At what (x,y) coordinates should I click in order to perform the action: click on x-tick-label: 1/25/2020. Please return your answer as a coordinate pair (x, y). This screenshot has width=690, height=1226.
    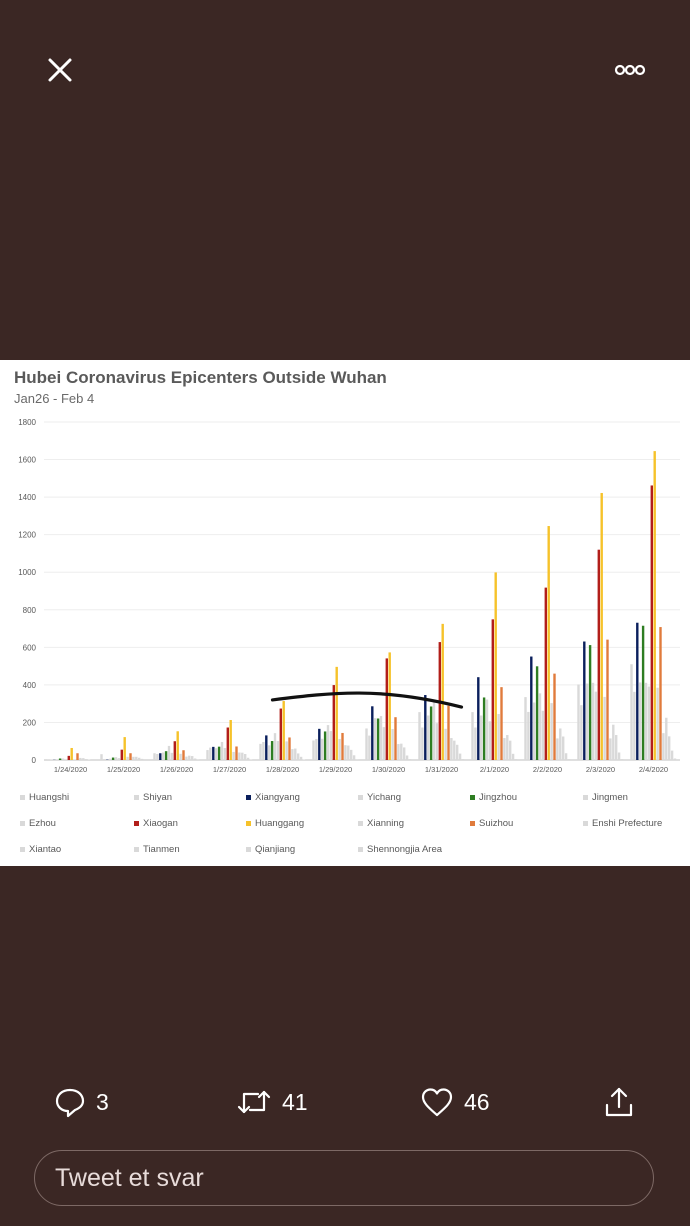
    Looking at the image, I should click on (123, 769).